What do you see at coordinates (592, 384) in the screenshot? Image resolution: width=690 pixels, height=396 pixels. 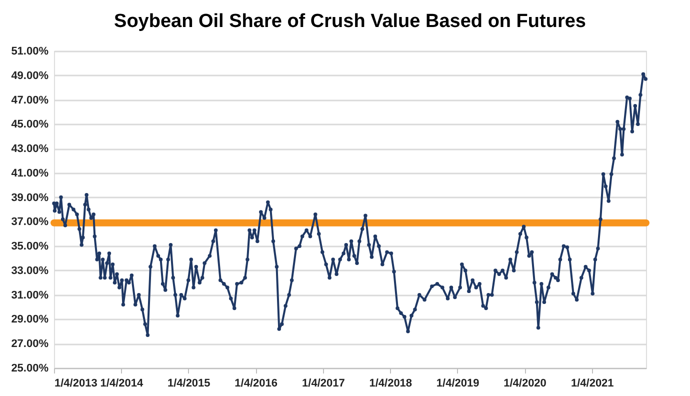 I see `x-tick-label: 1/4/2021` at bounding box center [592, 384].